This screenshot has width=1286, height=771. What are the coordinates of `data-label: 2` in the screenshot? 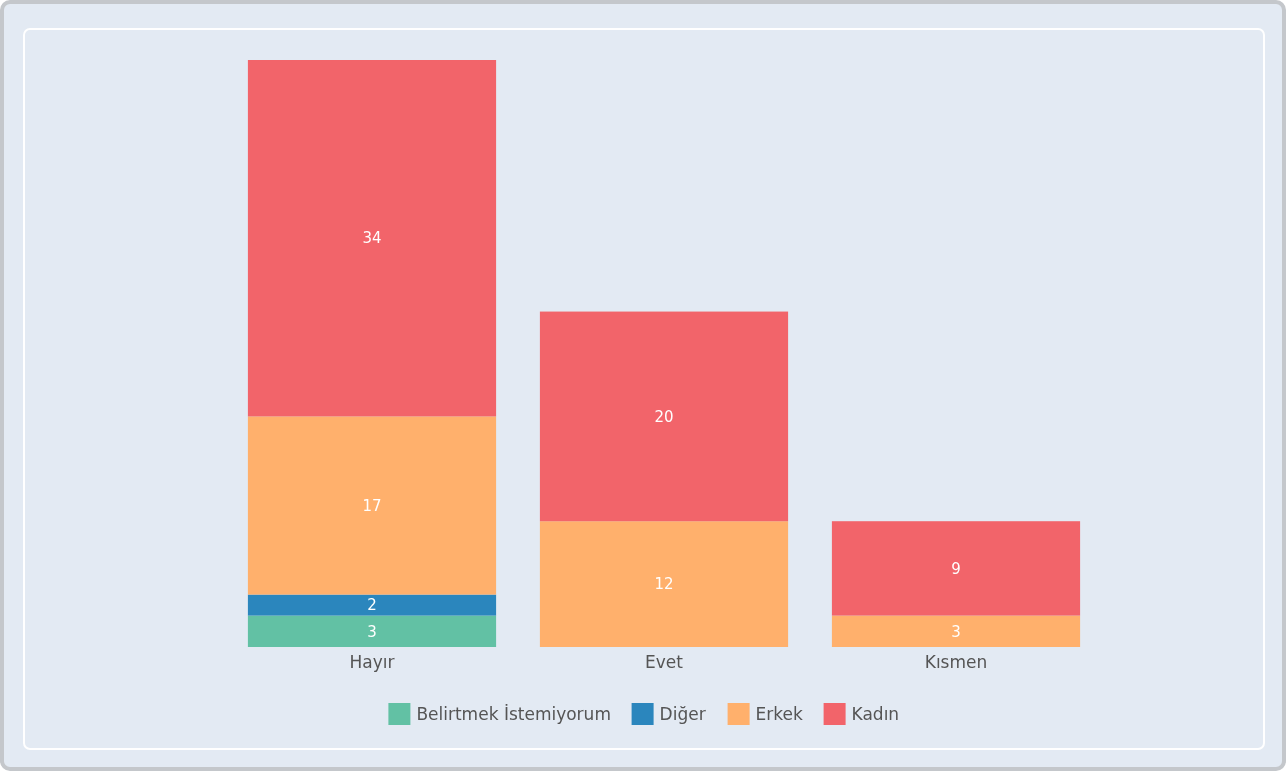 It's located at (372, 605).